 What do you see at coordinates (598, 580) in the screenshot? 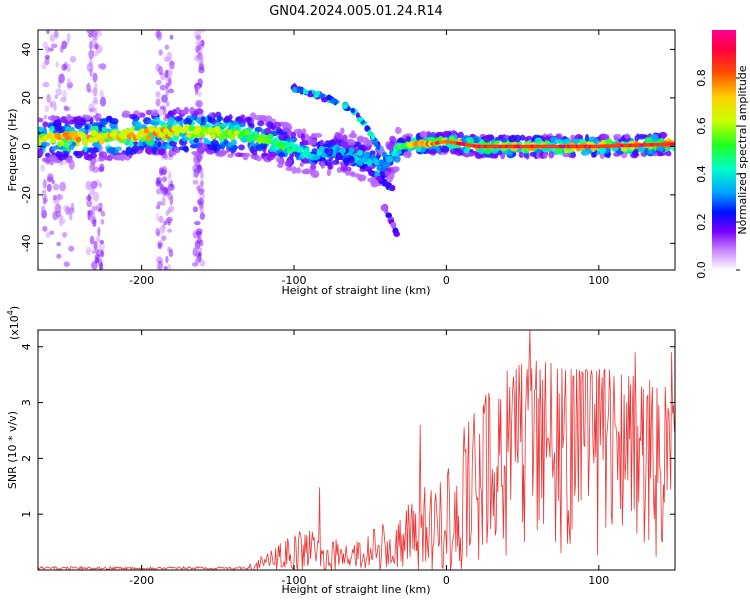
I see `x-tick-label: 100` at bounding box center [598, 580].